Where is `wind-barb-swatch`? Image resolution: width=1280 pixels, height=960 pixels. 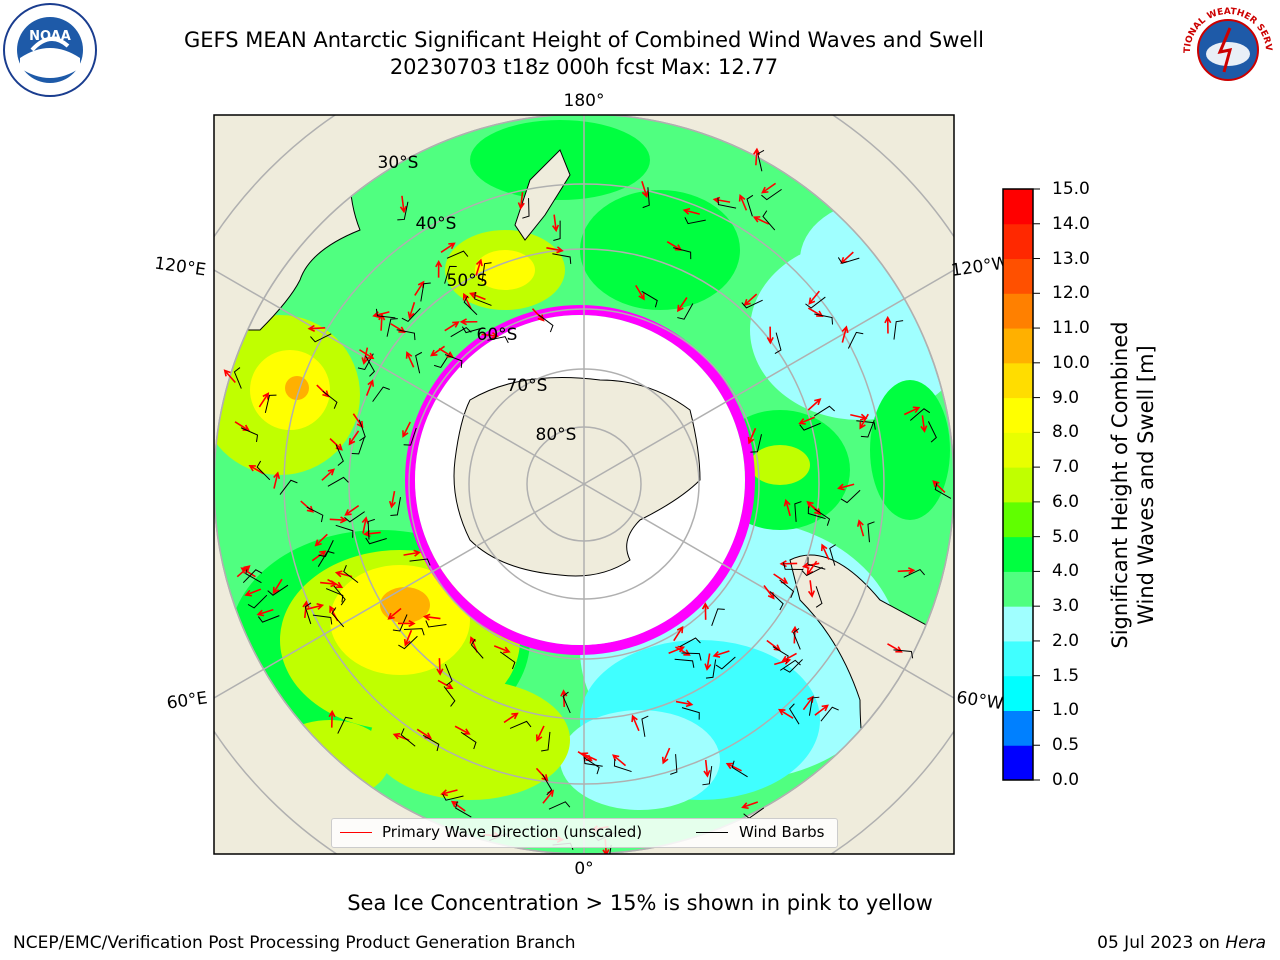
wind-barb-swatch is located at coordinates (712, 832).